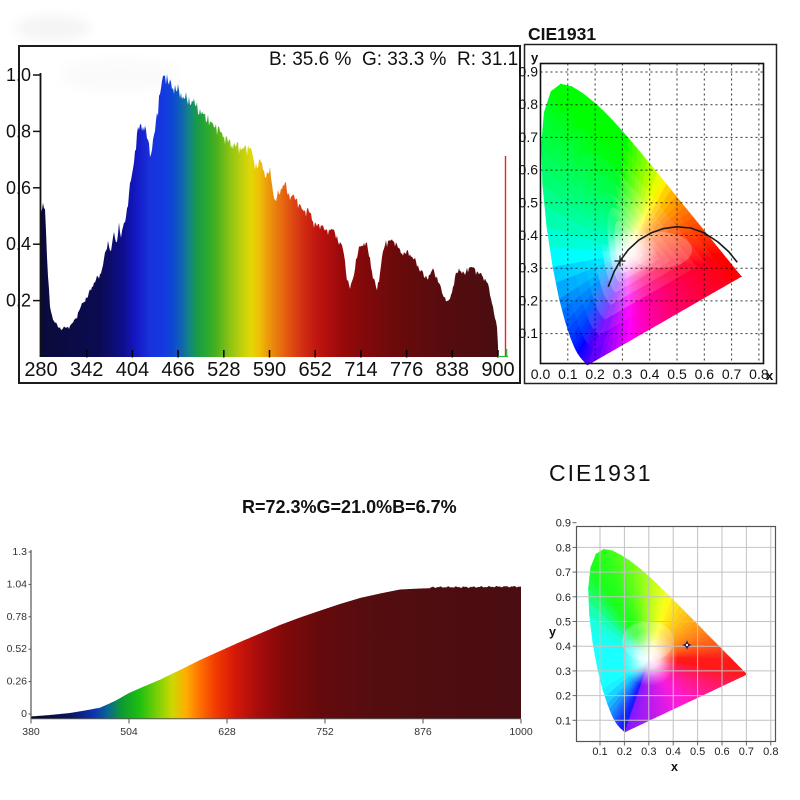 The image size is (800, 800). I want to click on svg-text: 590, so click(269, 370).